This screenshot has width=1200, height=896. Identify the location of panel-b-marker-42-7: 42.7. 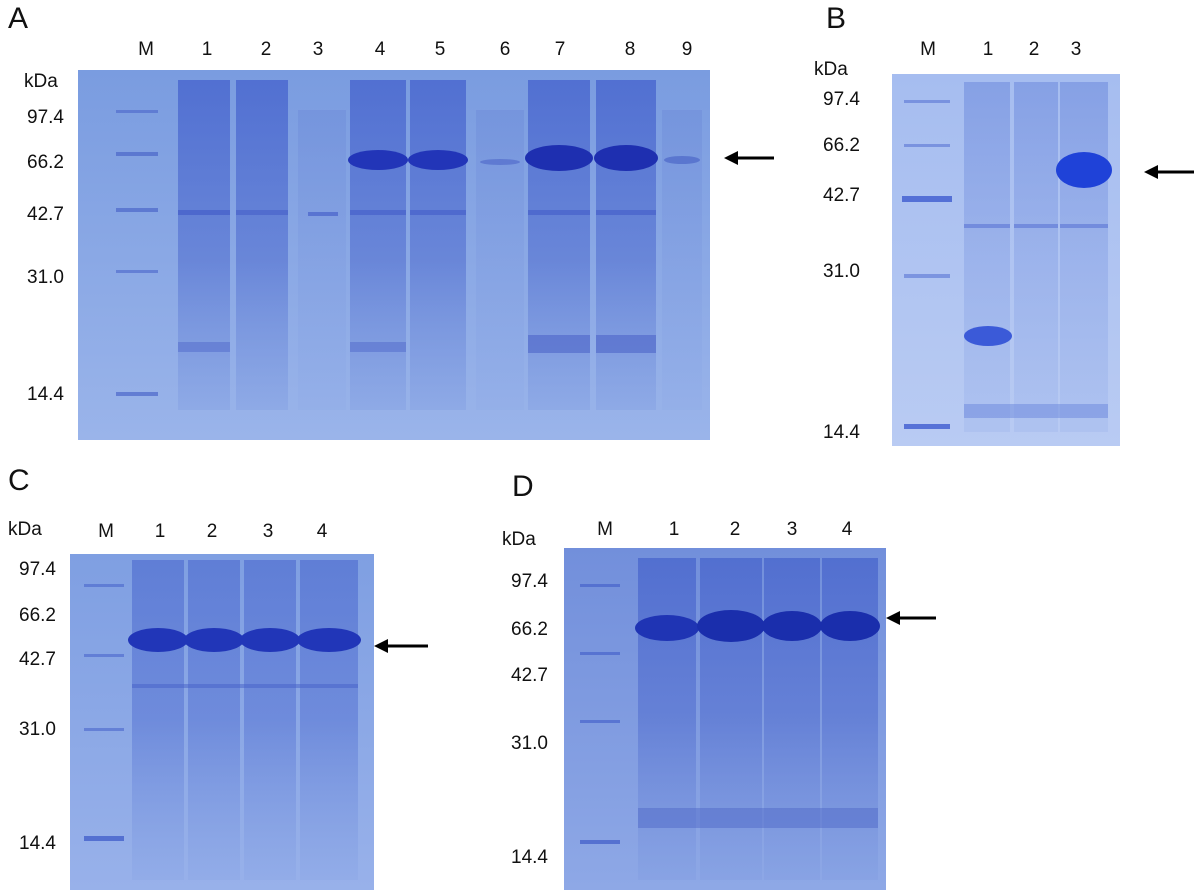
(841, 195).